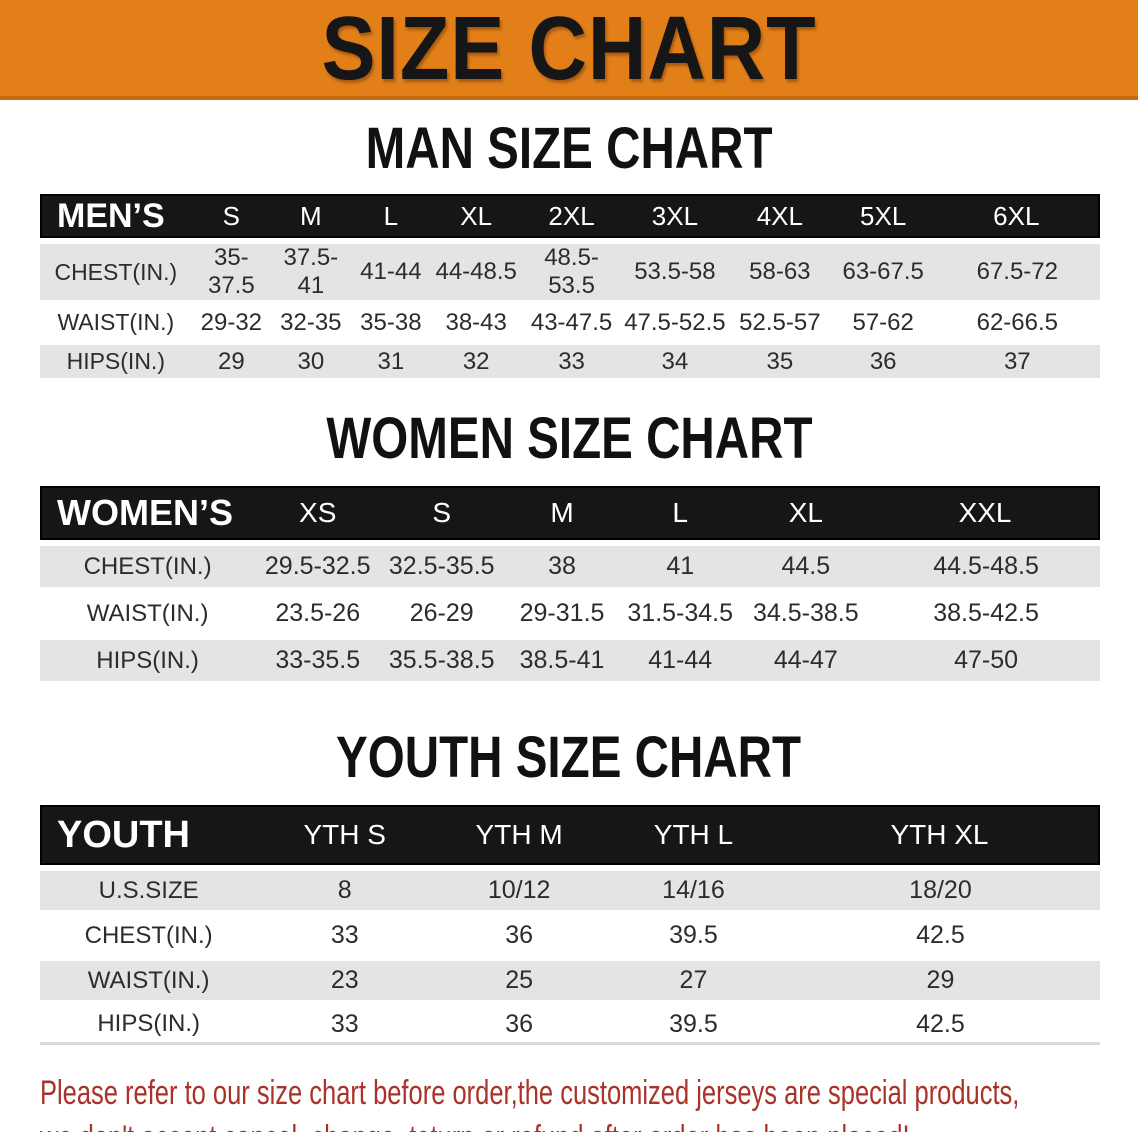 The width and height of the screenshot is (1138, 1132). What do you see at coordinates (680, 613) in the screenshot?
I see `size-value: 31.5-34.5` at bounding box center [680, 613].